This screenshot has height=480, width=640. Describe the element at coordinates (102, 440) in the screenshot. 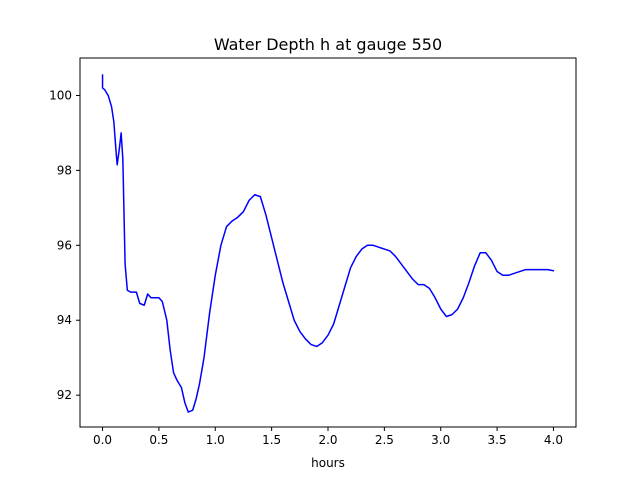

I see `x-tick-label: 0.0` at that location.